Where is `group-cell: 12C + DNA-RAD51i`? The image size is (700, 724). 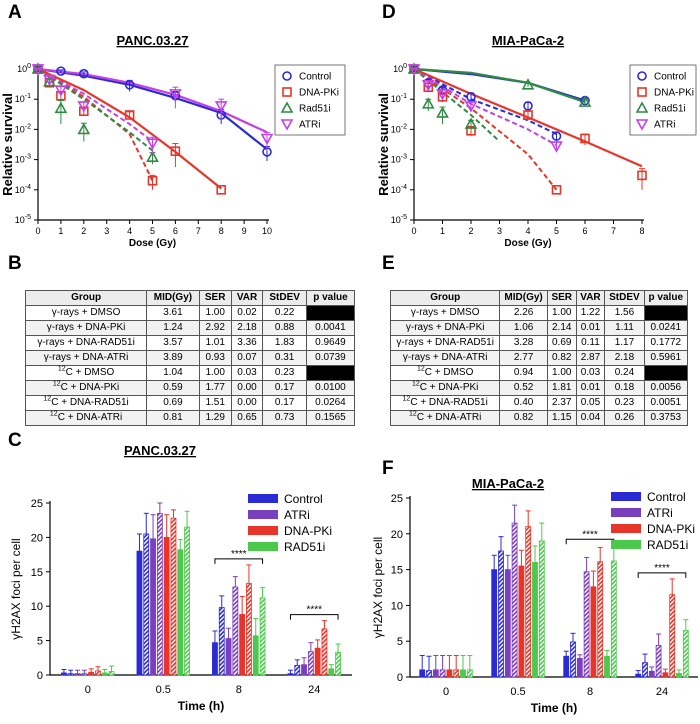
group-cell: 12C + DNA-RAD51i is located at coordinates (445, 403).